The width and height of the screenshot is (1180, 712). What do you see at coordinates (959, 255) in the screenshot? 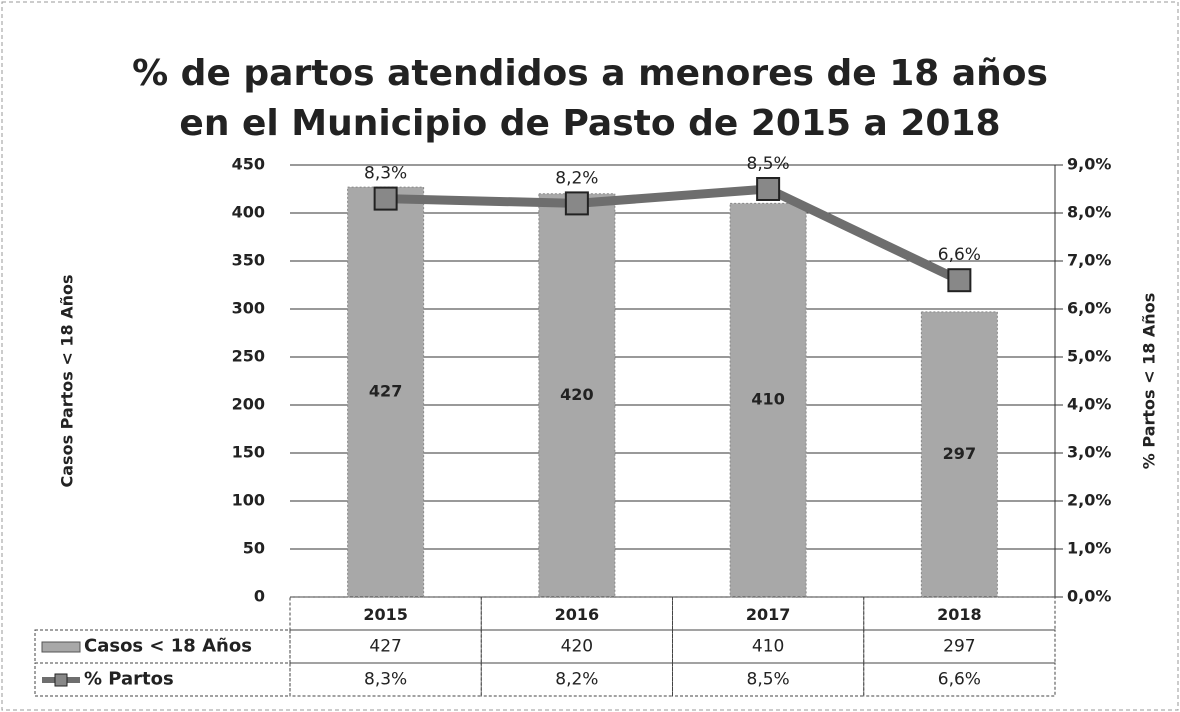
I see `line-label: 6,6%` at bounding box center [959, 255].